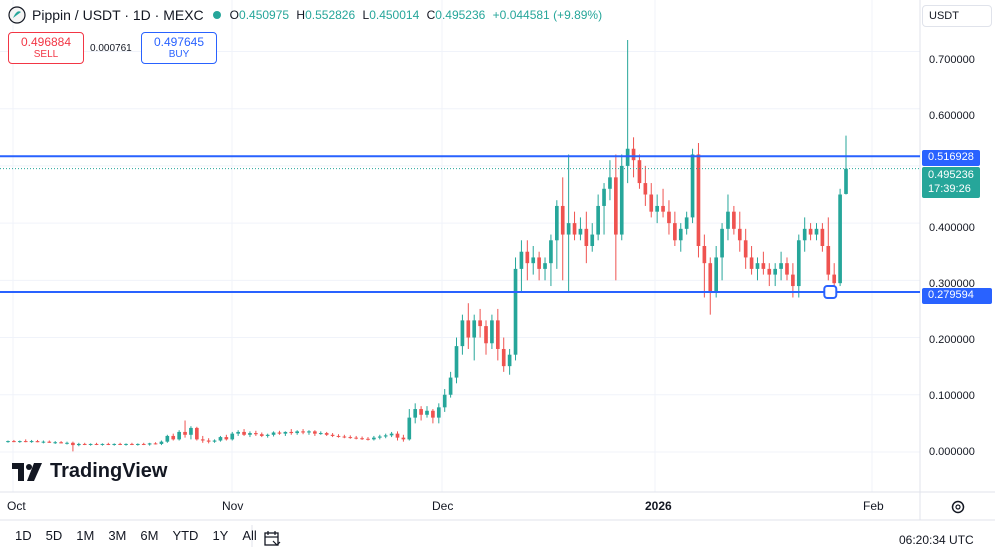 This screenshot has height=549, width=995. Describe the element at coordinates (216, 15) in the screenshot. I see `market-status-icon` at that location.